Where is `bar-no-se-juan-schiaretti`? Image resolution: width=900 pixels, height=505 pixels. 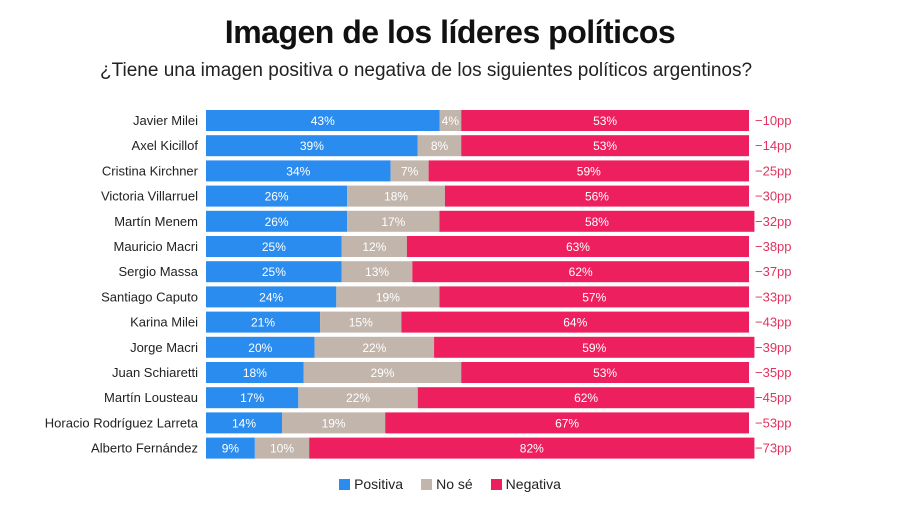
bar-no-se-juan-schiaretti is located at coordinates (382, 372).